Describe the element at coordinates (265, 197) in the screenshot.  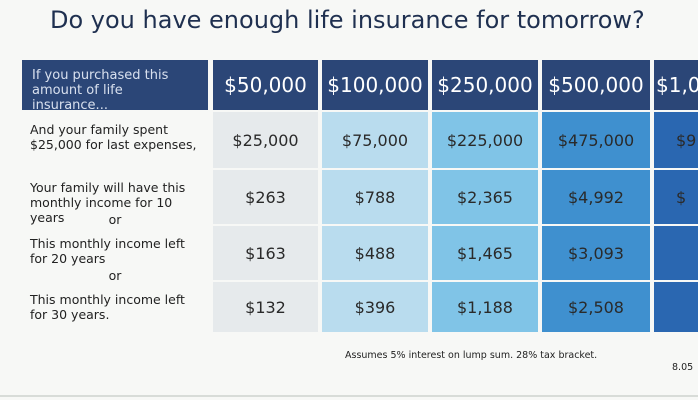
I see `cell: $263` at that location.